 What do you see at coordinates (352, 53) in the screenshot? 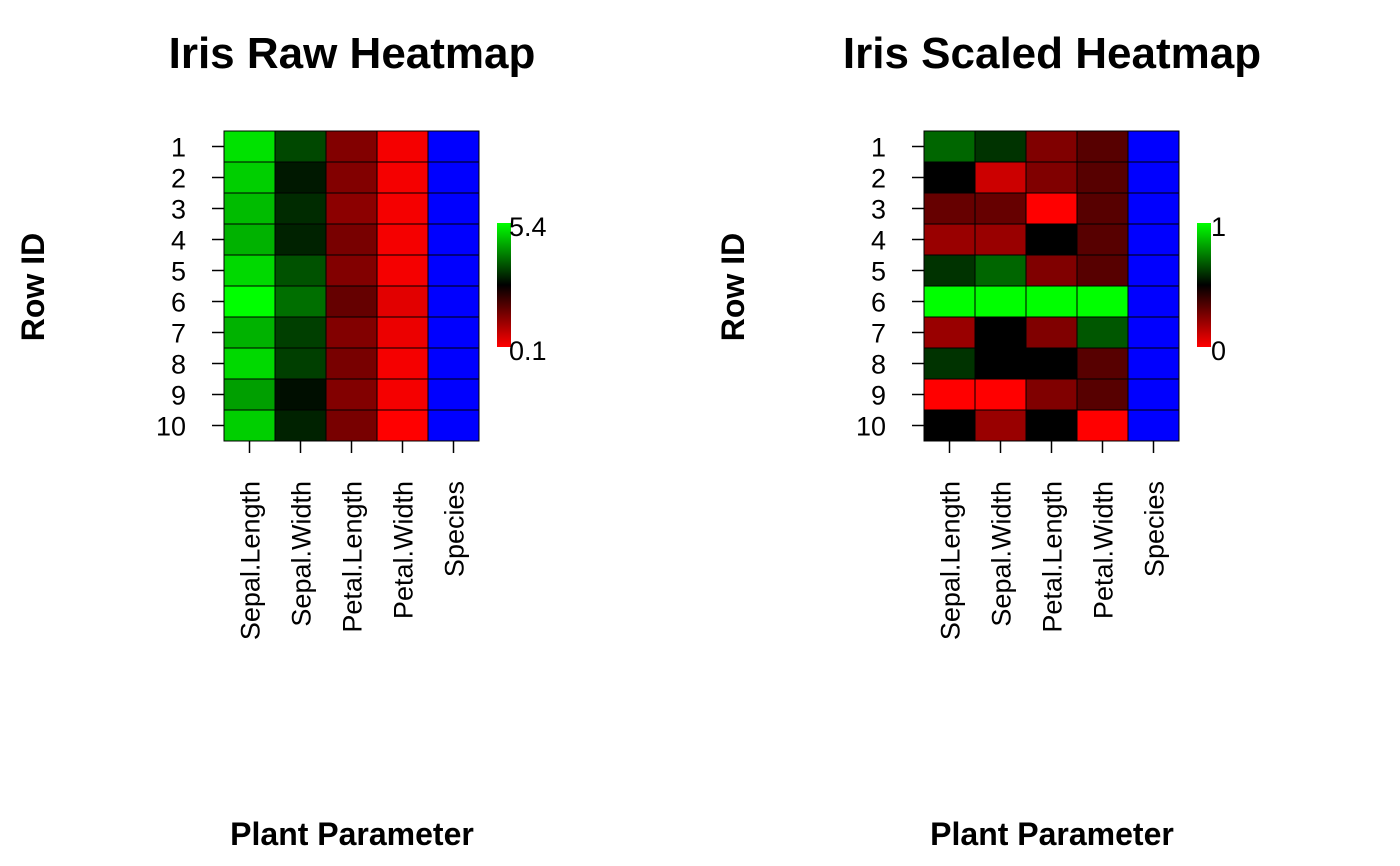
I see `raw-heatmap-title: Iris Raw Heatmap` at bounding box center [352, 53].